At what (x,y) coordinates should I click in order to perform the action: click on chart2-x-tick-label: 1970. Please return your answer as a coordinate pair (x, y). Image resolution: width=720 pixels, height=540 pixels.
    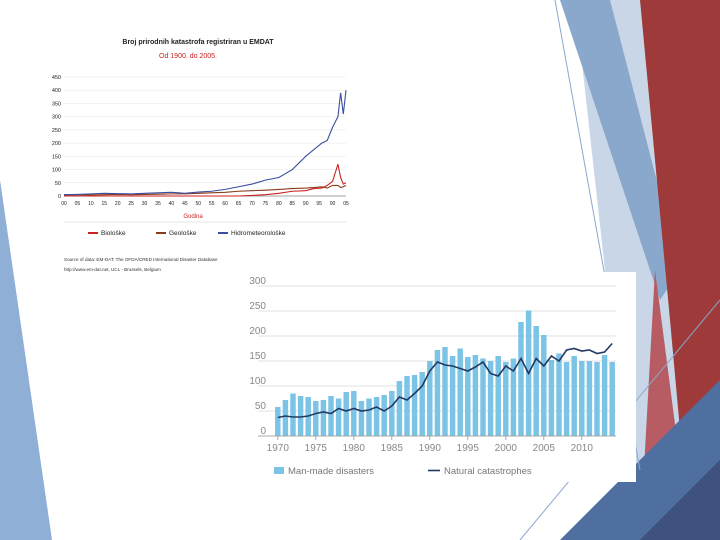
    Looking at the image, I should click on (278, 448).